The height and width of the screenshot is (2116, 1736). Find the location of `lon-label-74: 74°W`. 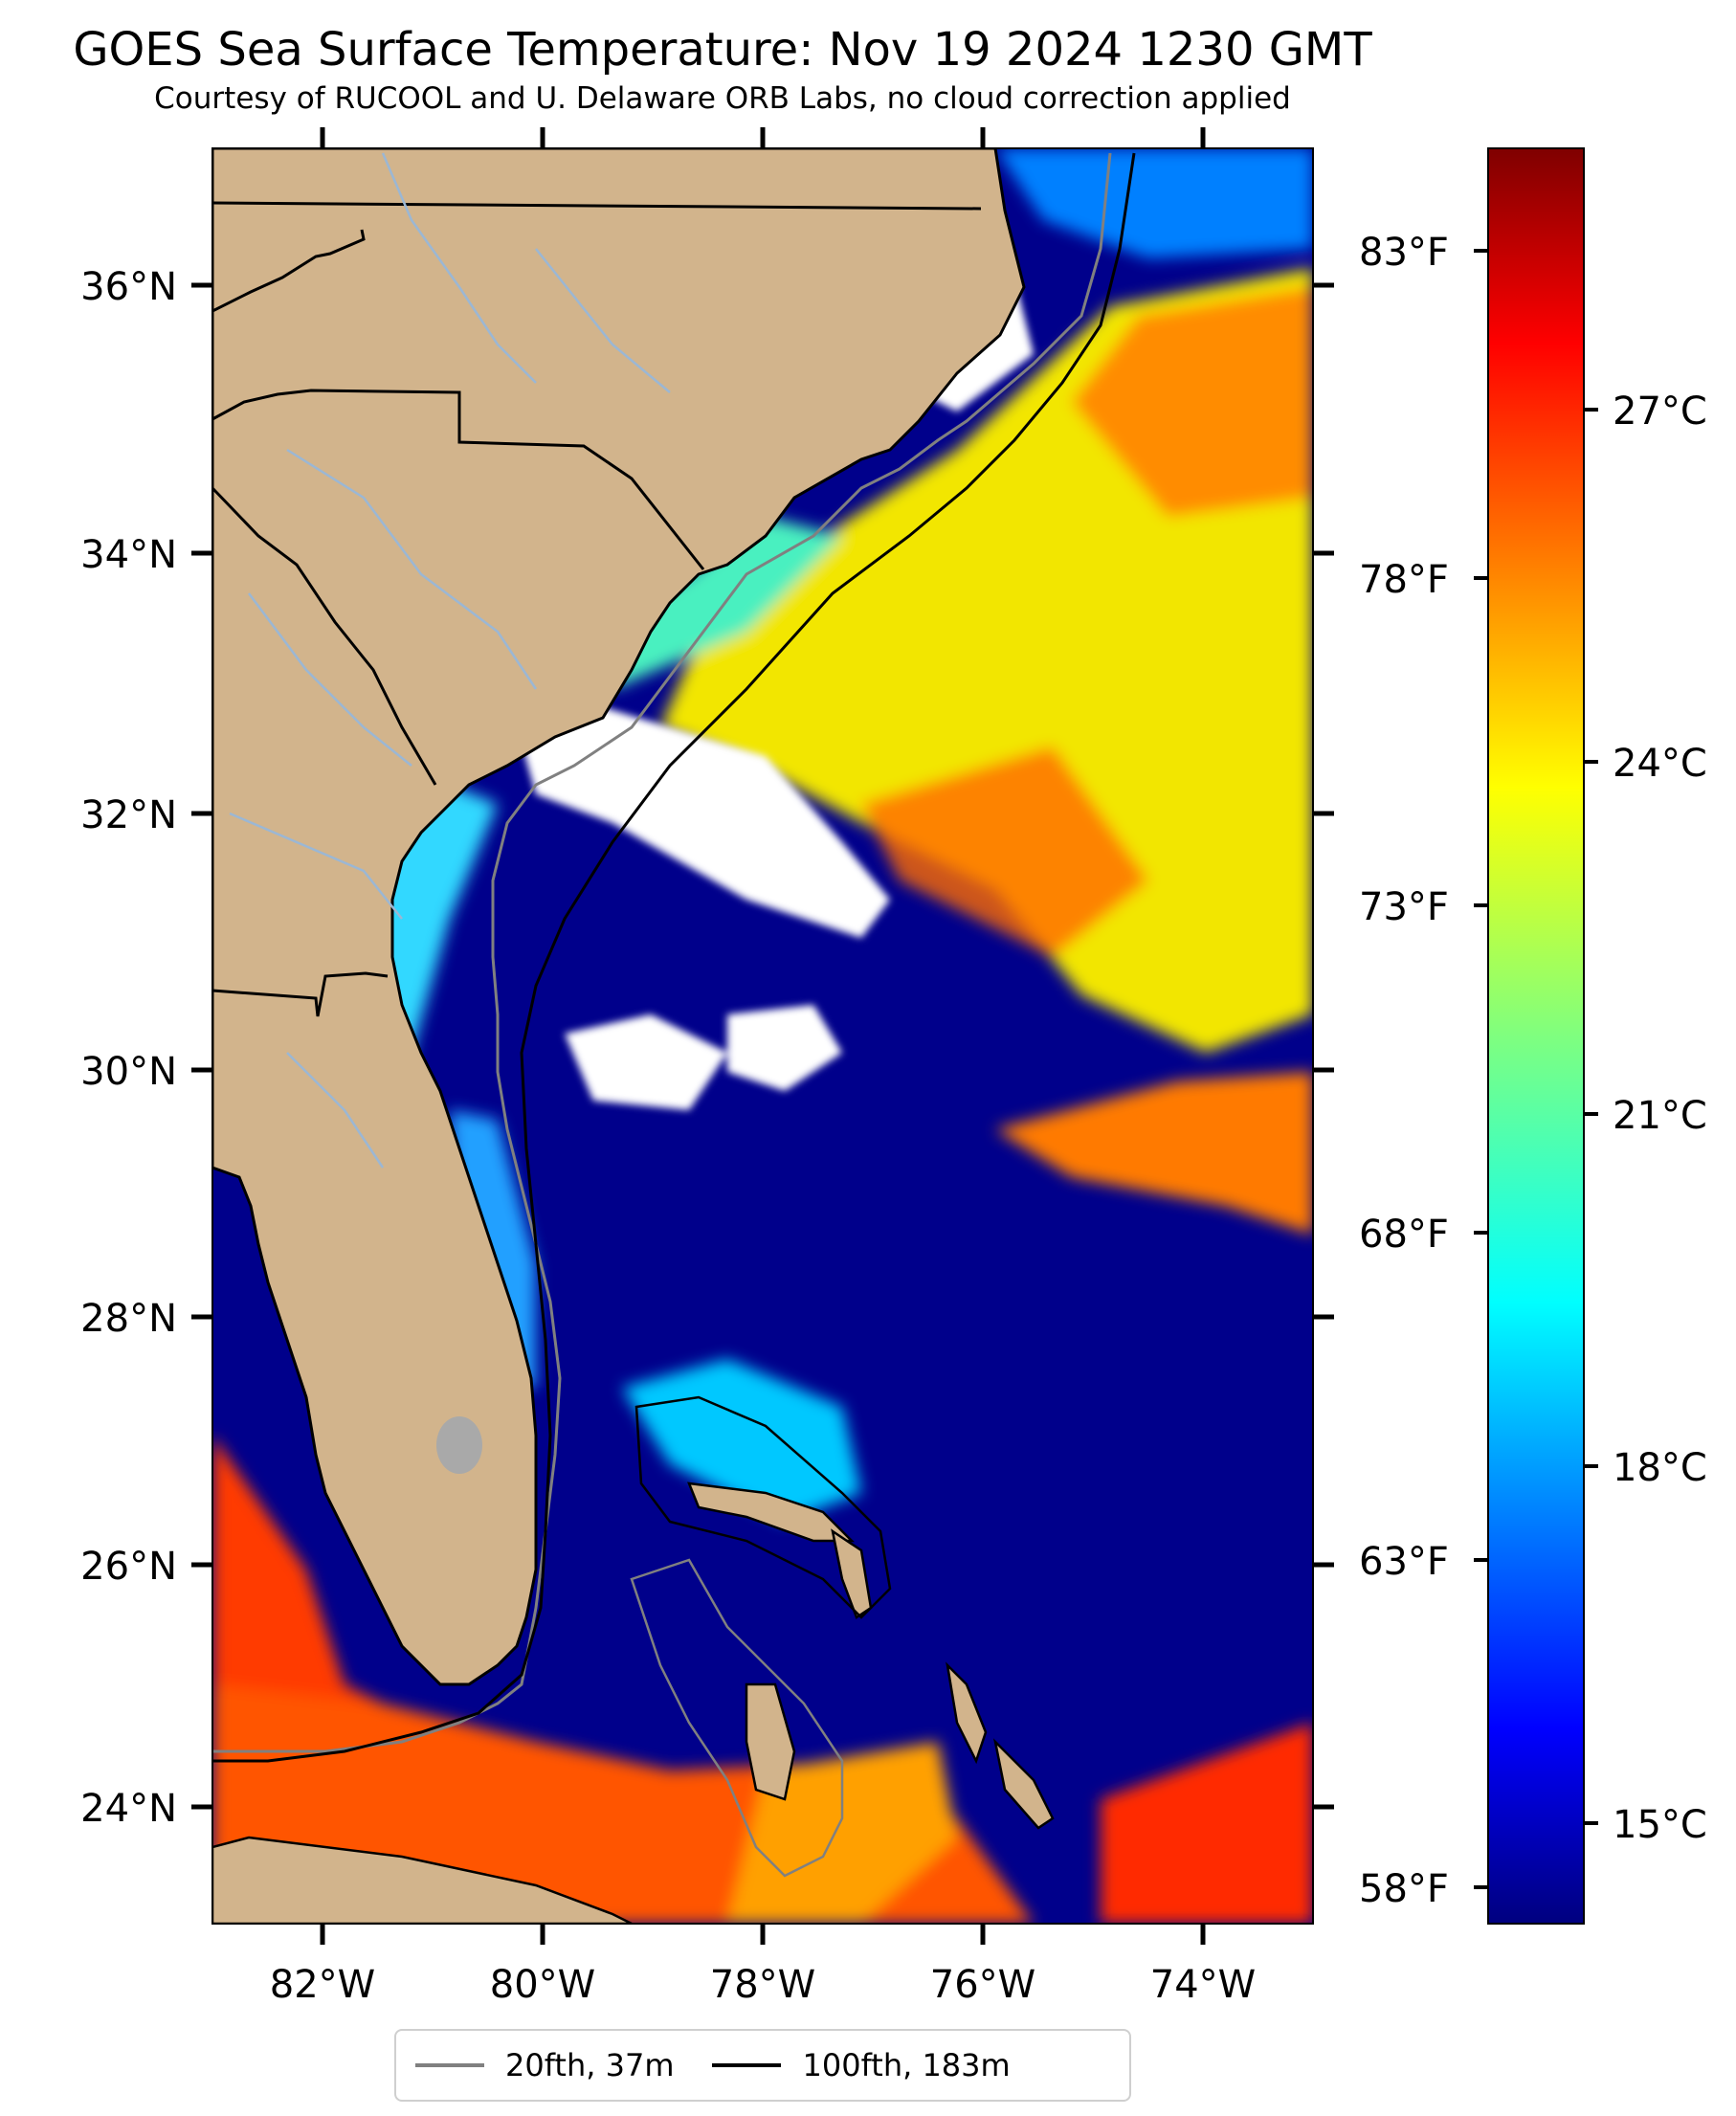

lon-label-74: 74°W is located at coordinates (1203, 1985).